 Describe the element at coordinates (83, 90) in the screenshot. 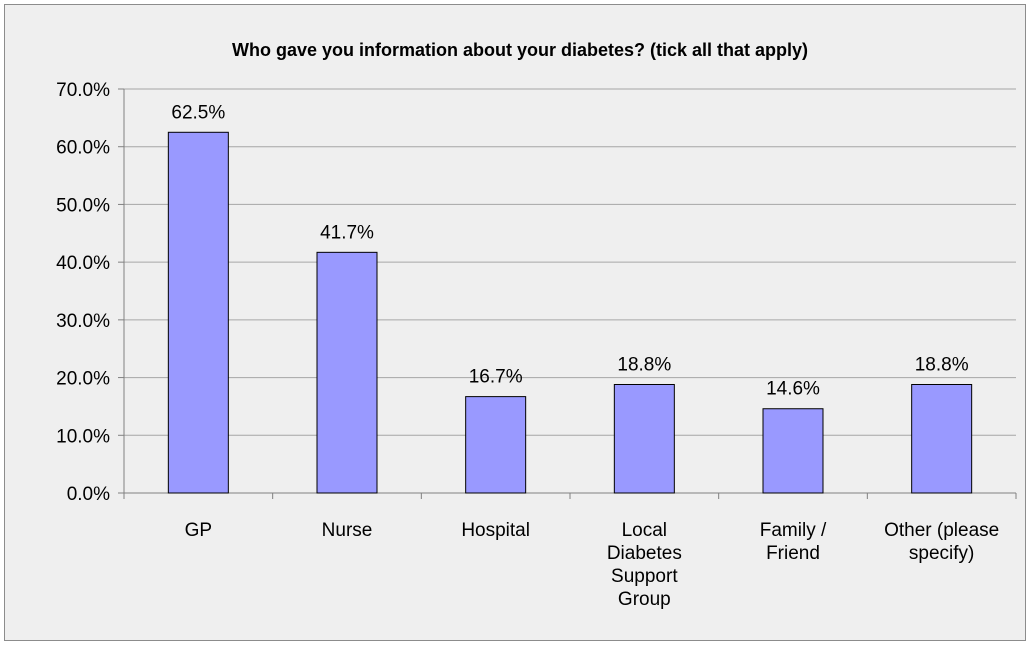

I see `y-tick-label: 70.0%` at that location.